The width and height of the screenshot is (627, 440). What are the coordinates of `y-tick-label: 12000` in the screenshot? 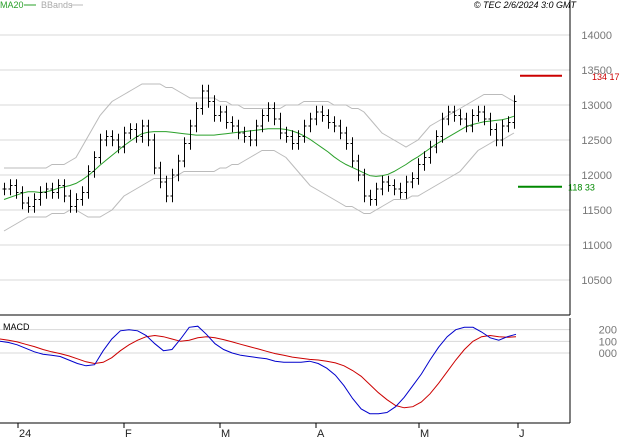 It's located at (596, 176).